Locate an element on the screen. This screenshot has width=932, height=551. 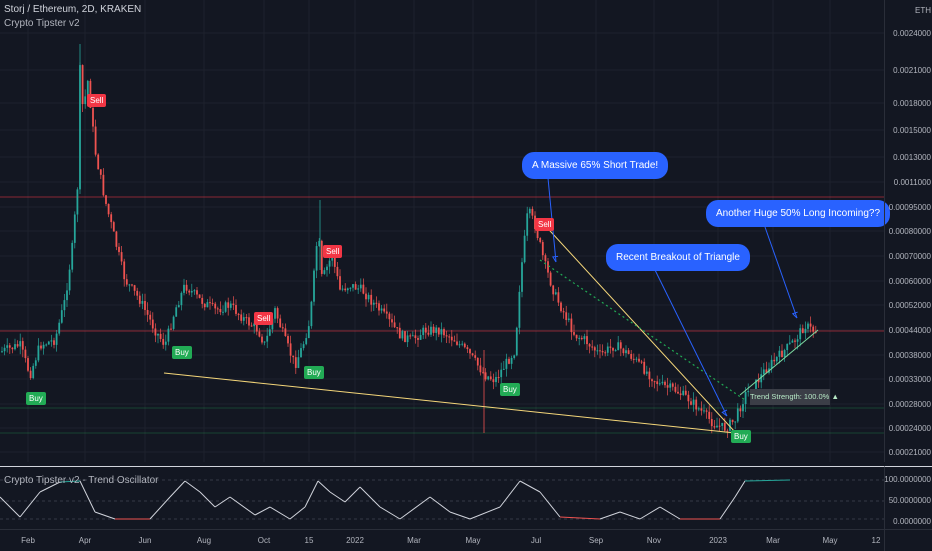
time-tick-label: 2023 is located at coordinates (718, 540).